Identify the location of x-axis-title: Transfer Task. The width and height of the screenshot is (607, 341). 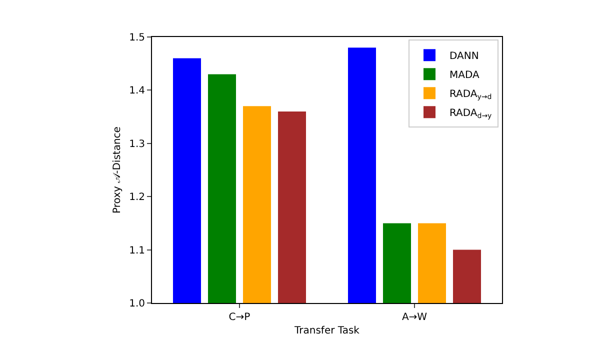
(327, 331).